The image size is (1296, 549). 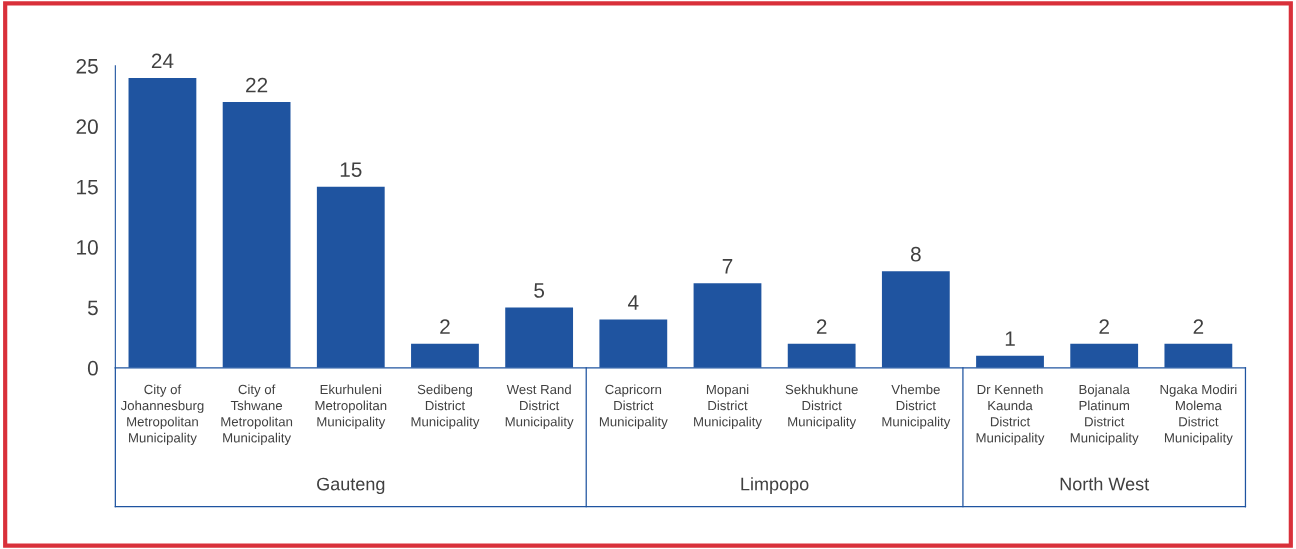 I want to click on y-tick-label: 0, so click(x=92, y=368).